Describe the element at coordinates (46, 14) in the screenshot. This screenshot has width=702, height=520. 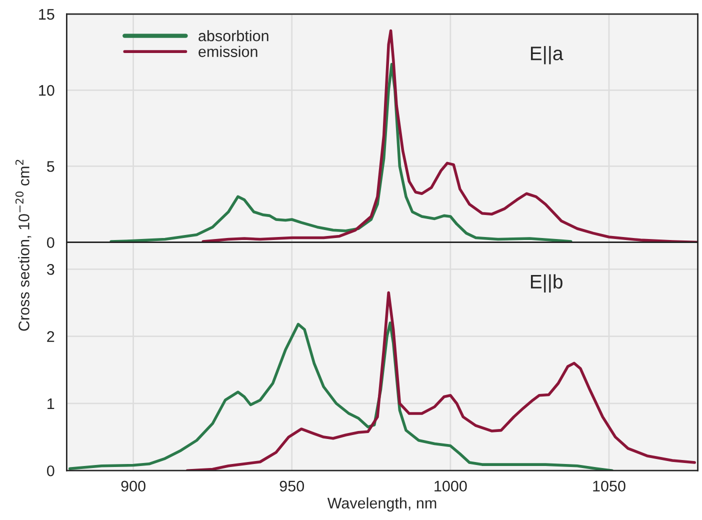
I see `y-tick-label: 15` at that location.